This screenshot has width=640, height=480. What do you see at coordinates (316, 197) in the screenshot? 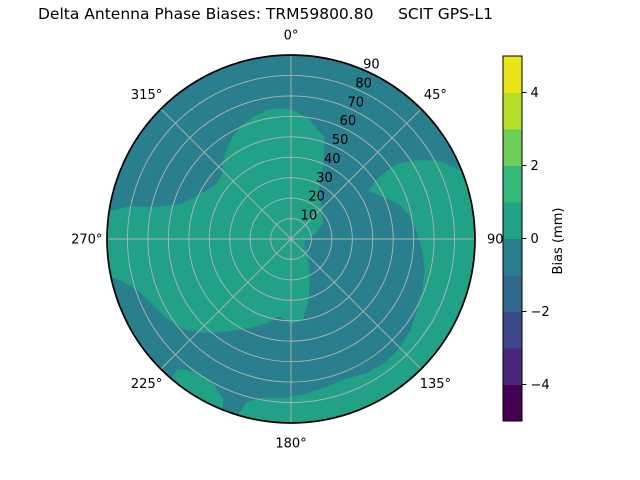
I see `radial-tick-label: 20` at bounding box center [316, 197].